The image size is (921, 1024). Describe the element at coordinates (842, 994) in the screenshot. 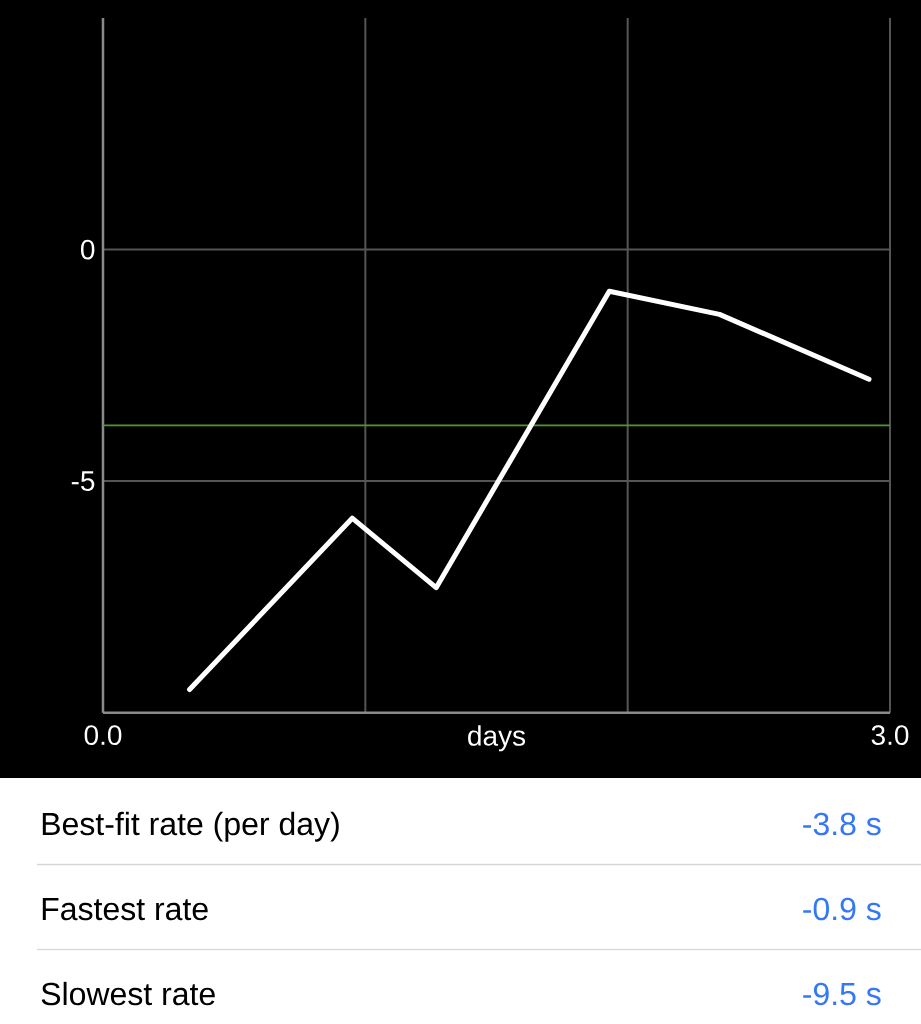

I see `text: -9.5 s` at that location.